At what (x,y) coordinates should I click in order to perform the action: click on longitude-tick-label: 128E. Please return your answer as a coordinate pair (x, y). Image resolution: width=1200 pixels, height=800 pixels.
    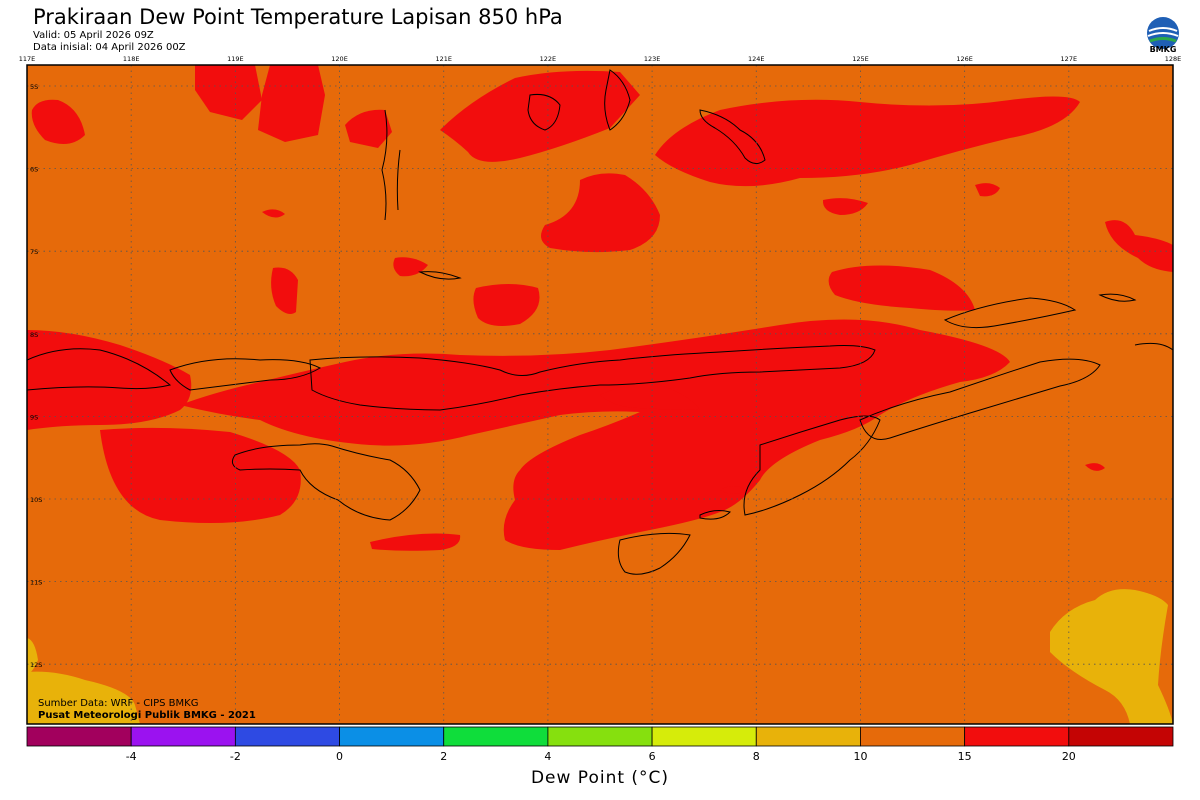
    Looking at the image, I should click on (1173, 59).